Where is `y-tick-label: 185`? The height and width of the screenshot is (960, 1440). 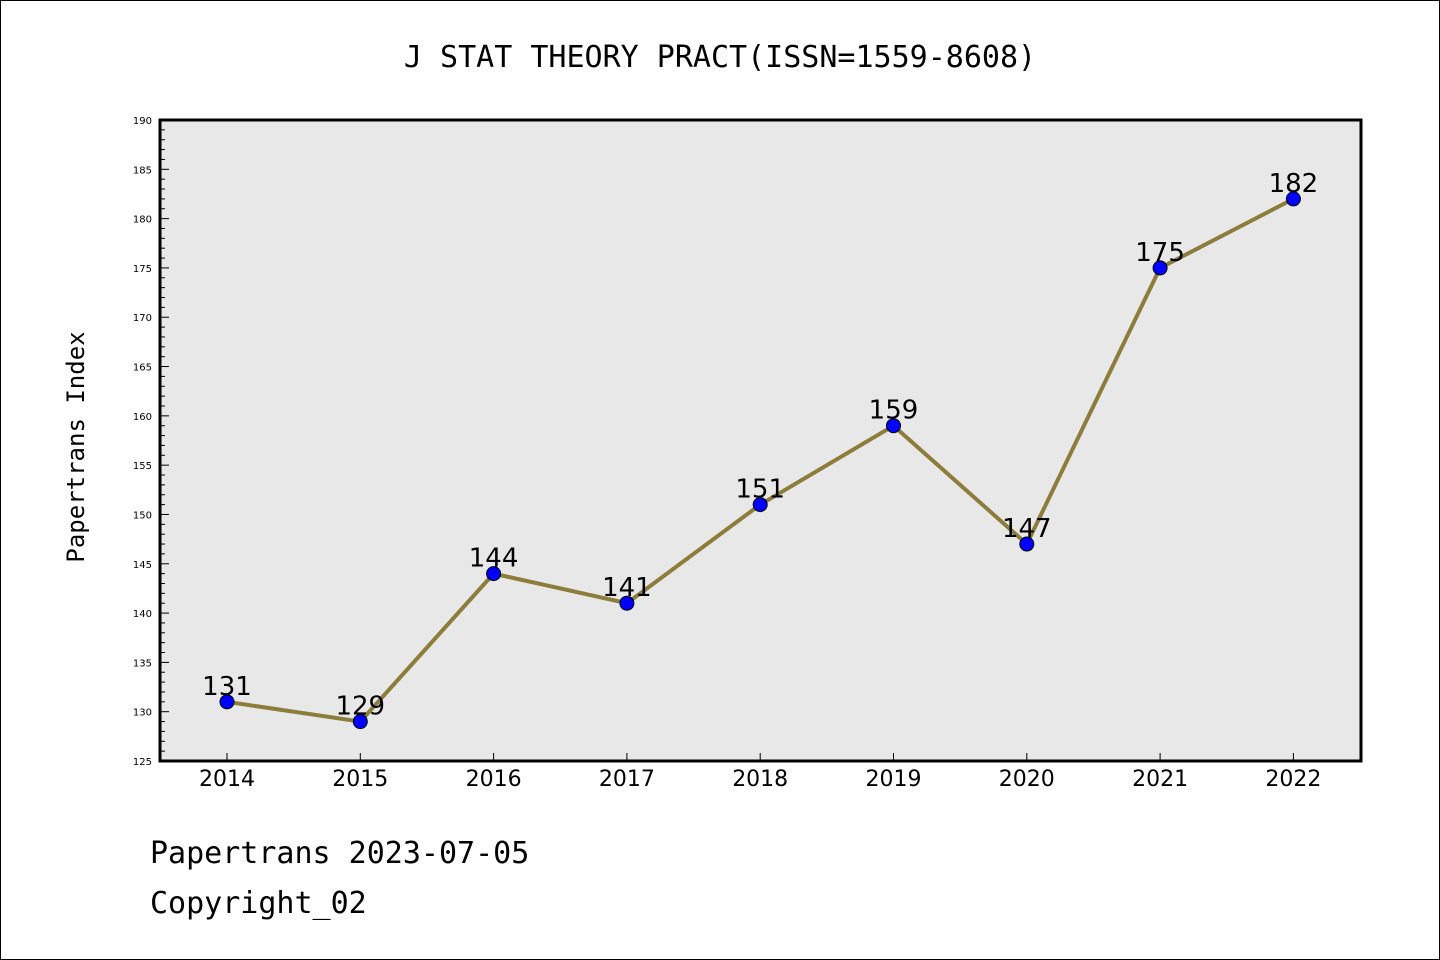 y-tick-label: 185 is located at coordinates (142, 170).